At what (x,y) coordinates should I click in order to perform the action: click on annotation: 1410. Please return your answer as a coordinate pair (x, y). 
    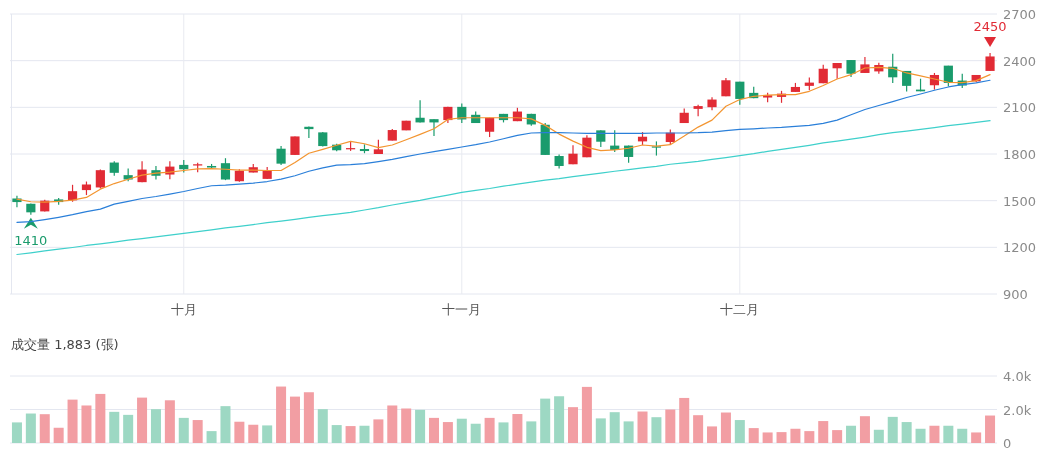
    Looking at the image, I should click on (31, 240).